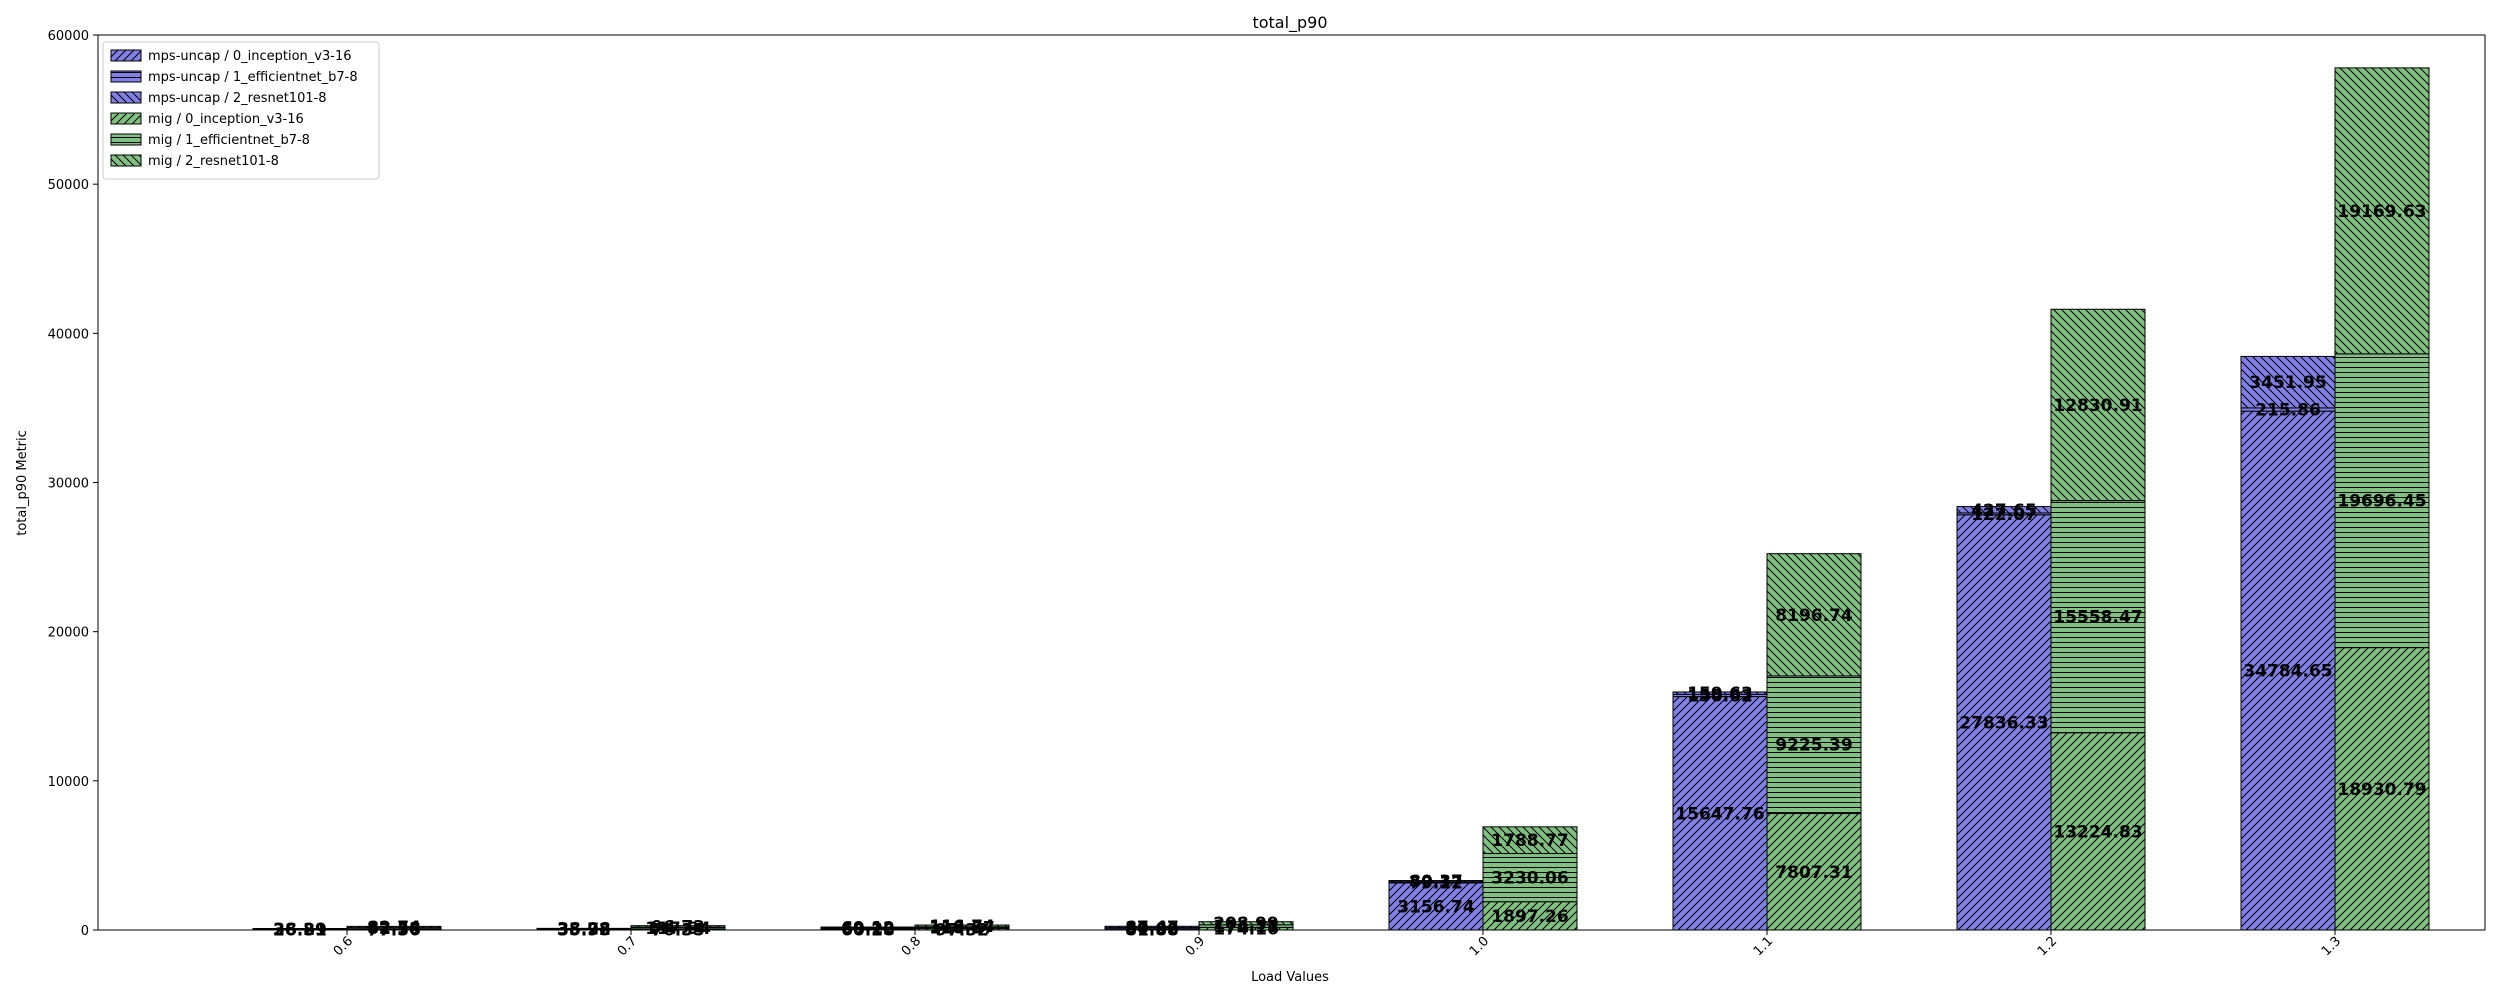 The image size is (2500, 1004). I want to click on bar-value-label: 1897.26, so click(1529, 917).